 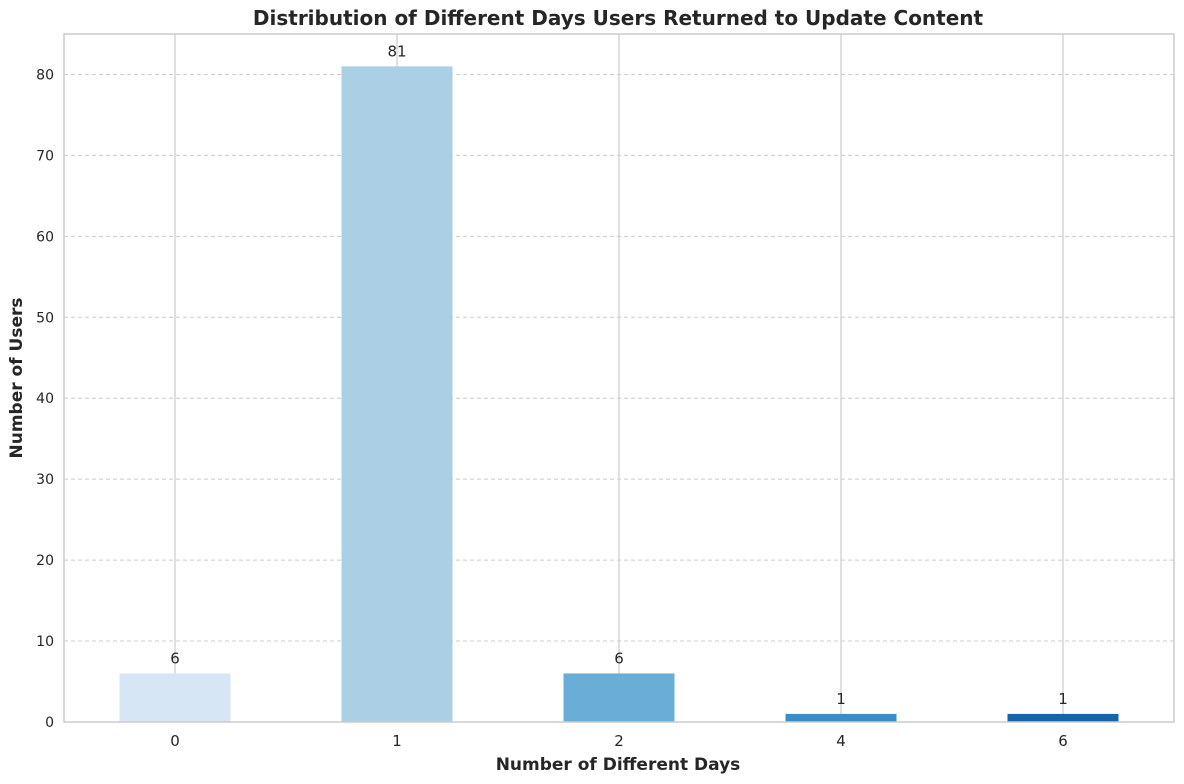 What do you see at coordinates (17, 378) in the screenshot?
I see `y-axis-label: Number of Users` at bounding box center [17, 378].